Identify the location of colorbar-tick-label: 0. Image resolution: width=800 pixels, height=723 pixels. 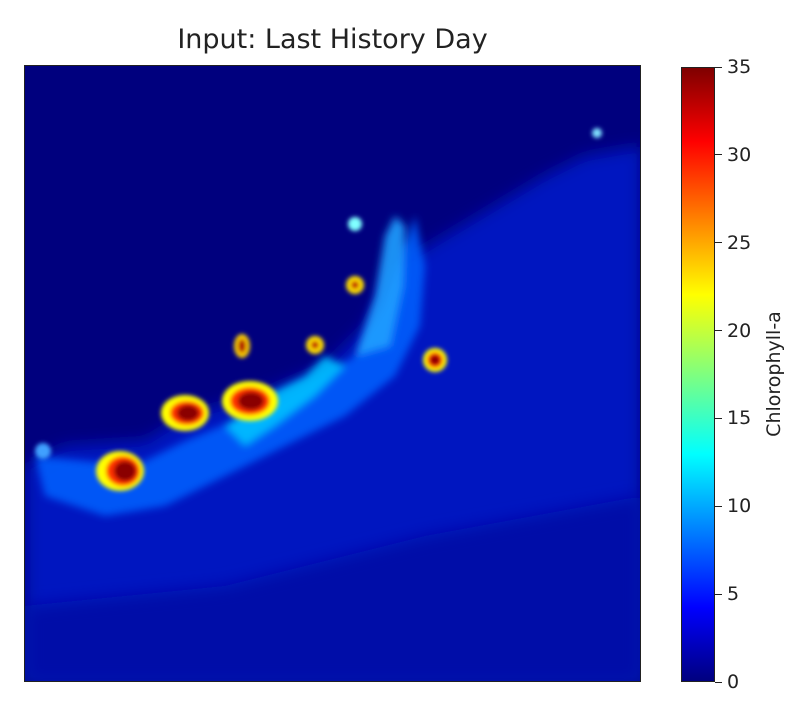
(733, 682).